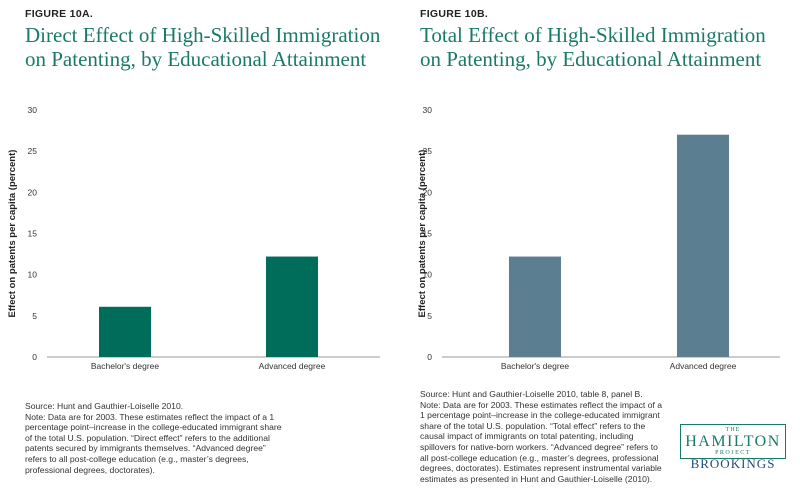 This screenshot has width=800, height=500. I want to click on figure-label: FIGURE 10A., so click(59, 14).